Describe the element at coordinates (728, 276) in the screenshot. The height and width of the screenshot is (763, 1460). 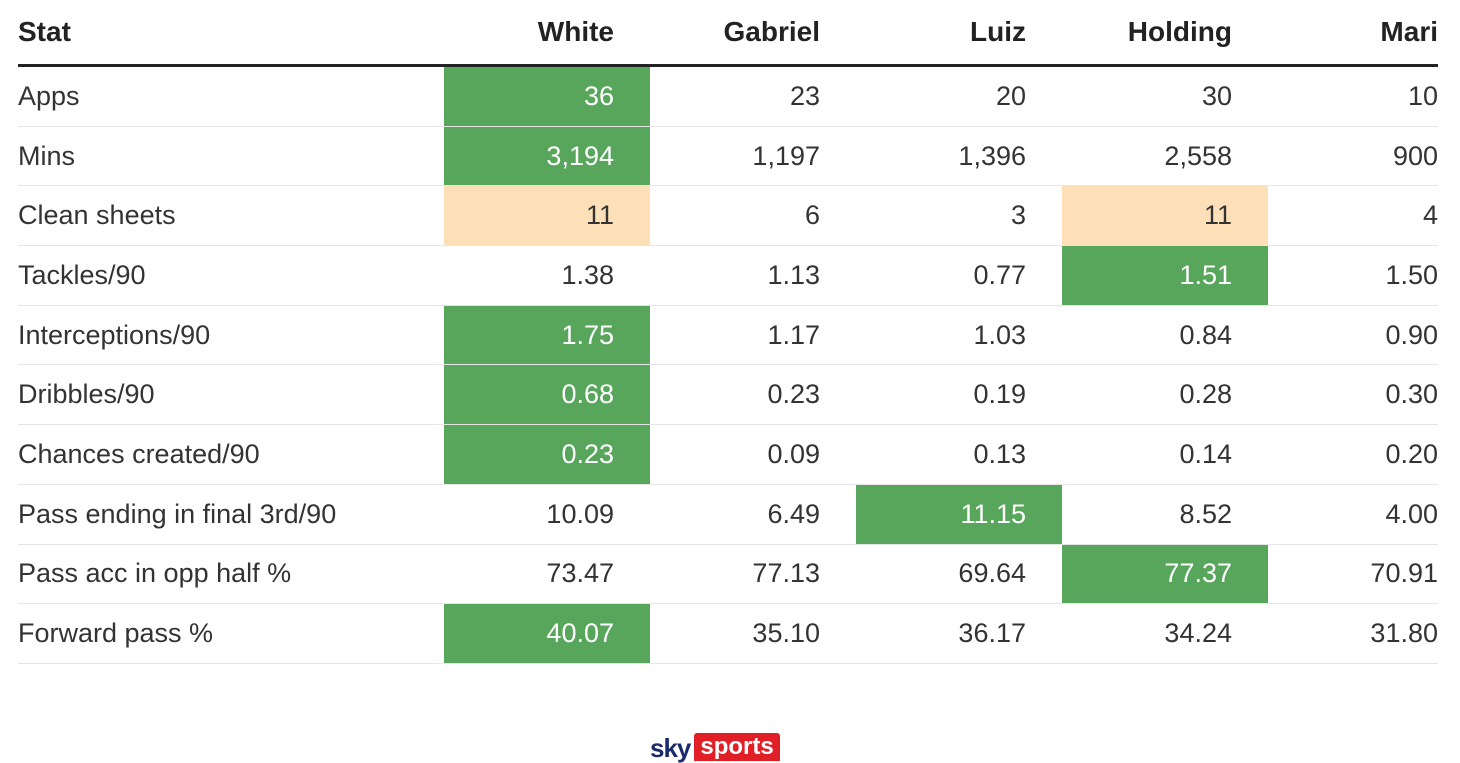
I see `table-row: Tackles/90 1.38 1.13 0.77 1.51 1.50` at that location.